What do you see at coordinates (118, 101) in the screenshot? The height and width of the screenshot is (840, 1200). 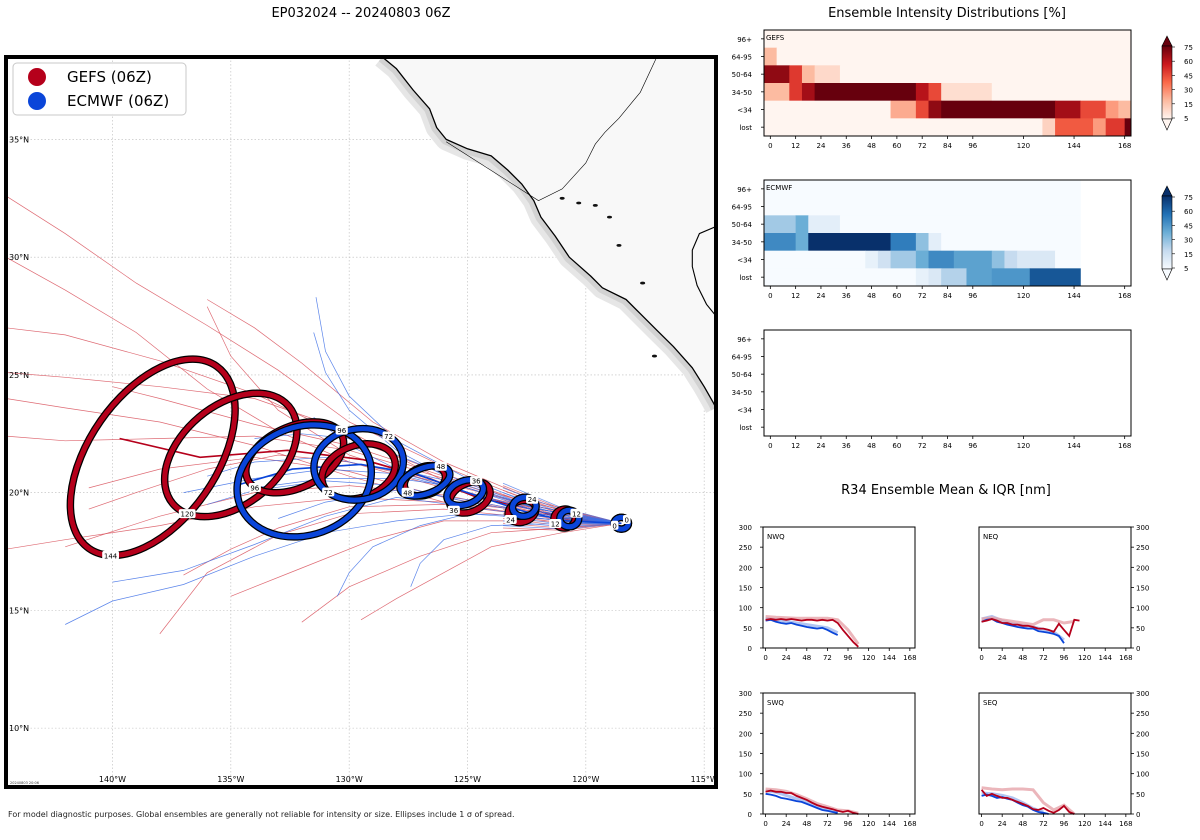 I see `legend-ecmwf-label: ECMWF (06Z)` at bounding box center [118, 101].